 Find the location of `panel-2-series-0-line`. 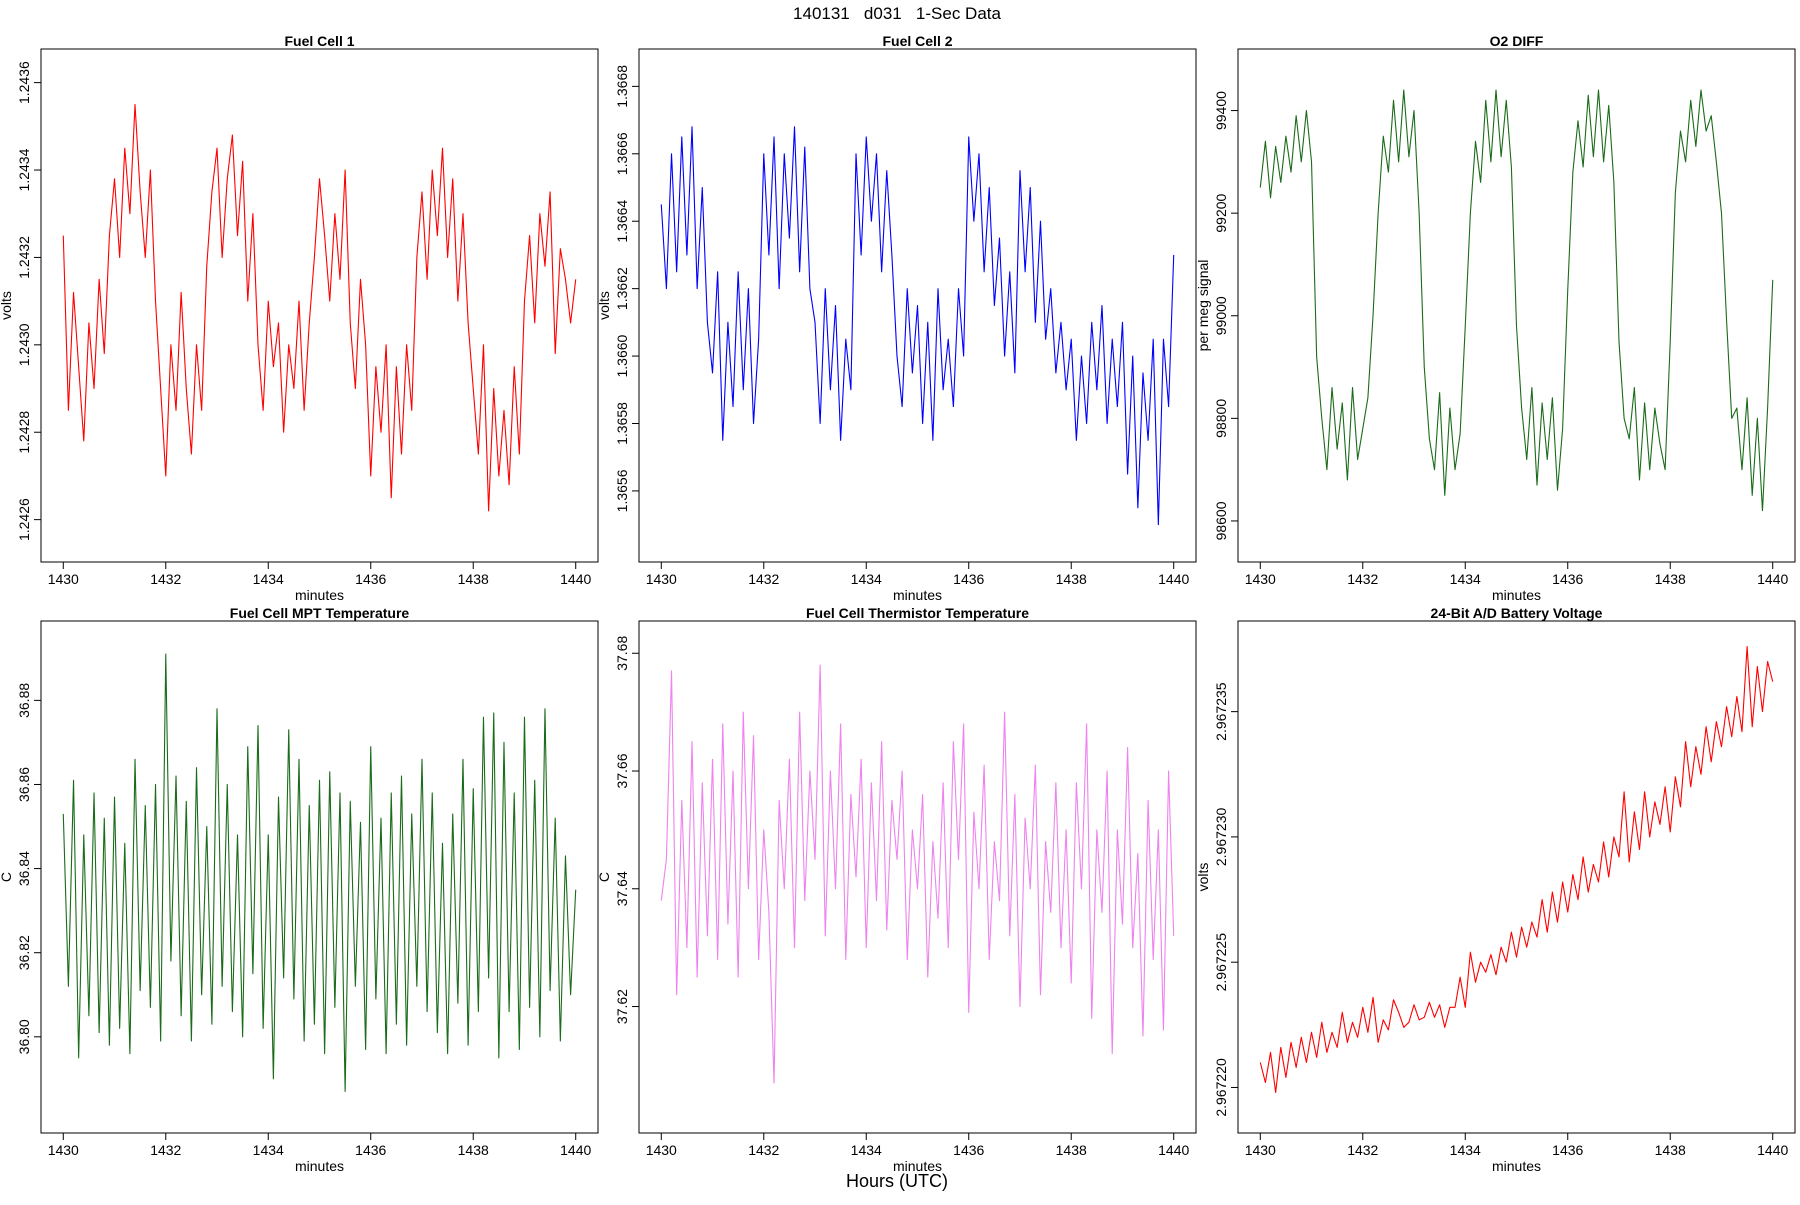

panel-2-series-0-line is located at coordinates (1516, 300).